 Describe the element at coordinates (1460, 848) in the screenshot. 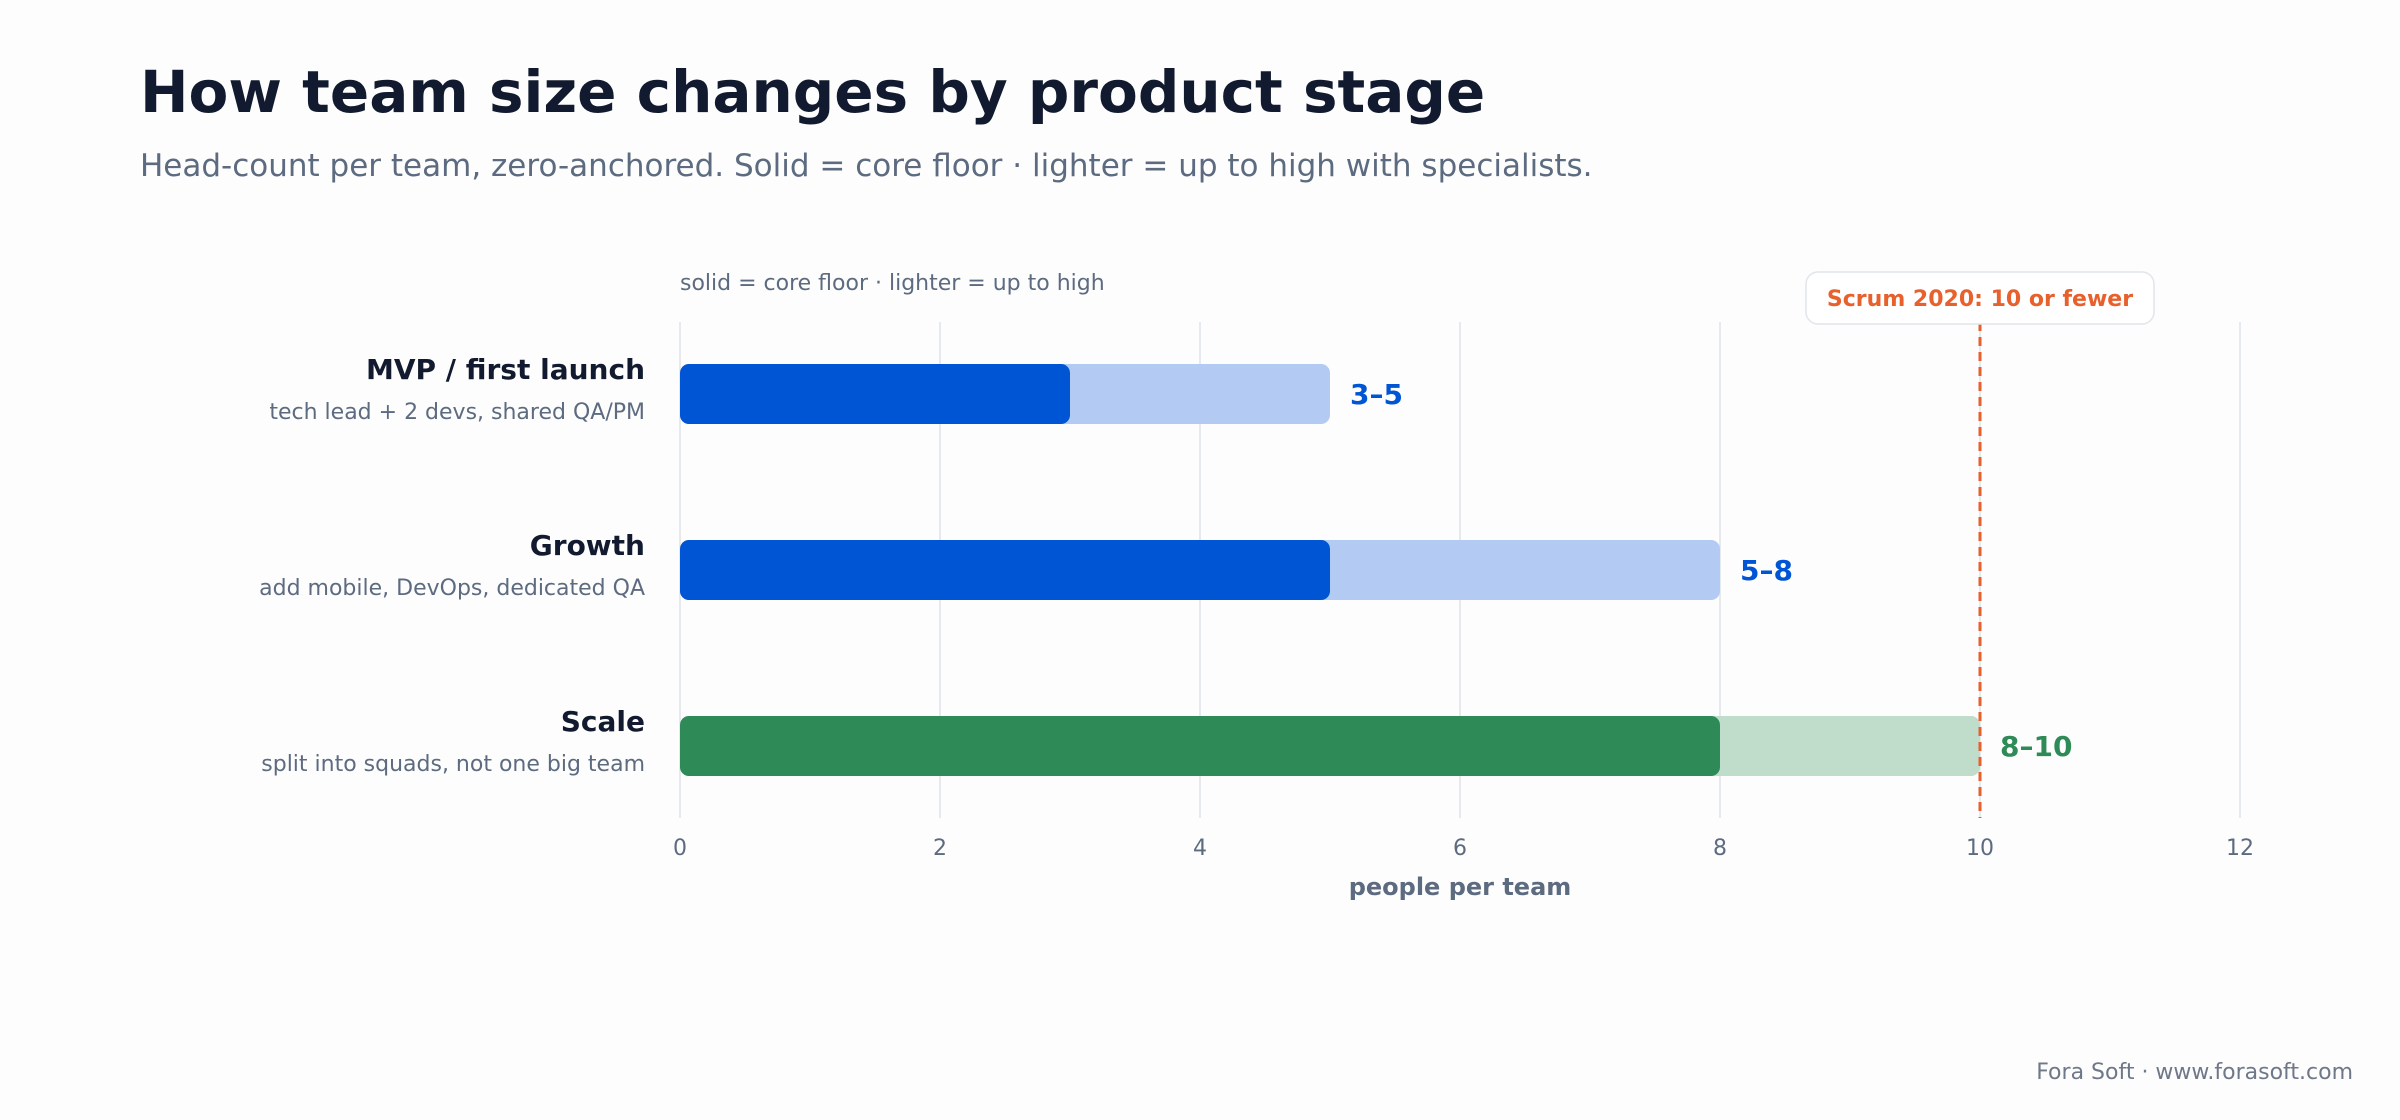

I see `x-tick-label: 6` at that location.